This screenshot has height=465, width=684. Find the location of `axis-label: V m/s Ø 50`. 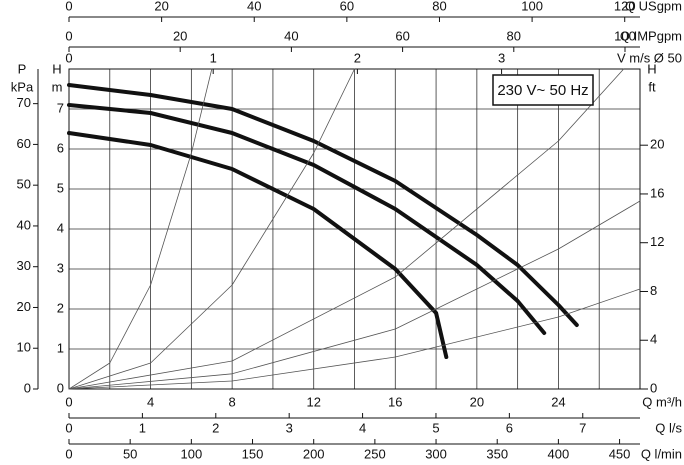

axis-label: V m/s Ø 50 is located at coordinates (649, 57).